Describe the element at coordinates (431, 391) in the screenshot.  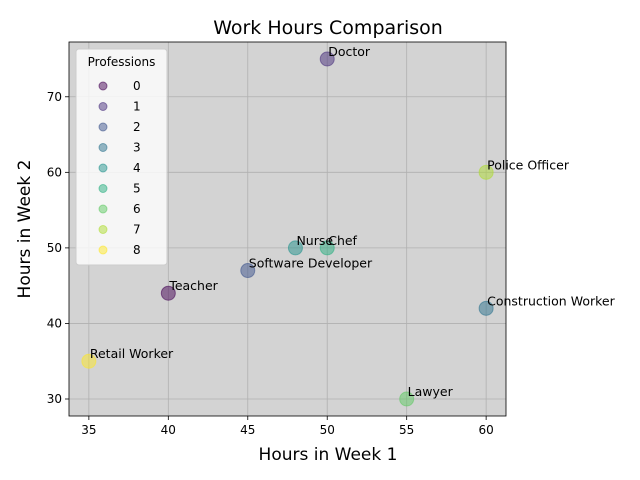
I see `data-point-label: Lawyer` at that location.